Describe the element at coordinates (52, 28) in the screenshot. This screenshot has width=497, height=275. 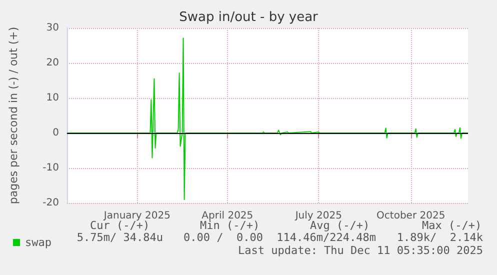
I see `y-tick-label: 30` at that location.